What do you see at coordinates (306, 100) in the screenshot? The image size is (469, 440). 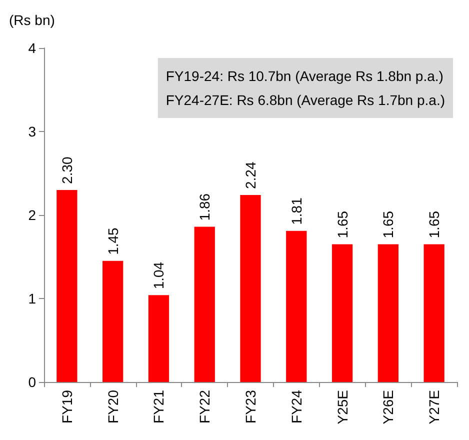 I see `annotation: FY24-27E: Rs 6.8bn (Average Rs 1.7bn p.a.)` at bounding box center [306, 100].